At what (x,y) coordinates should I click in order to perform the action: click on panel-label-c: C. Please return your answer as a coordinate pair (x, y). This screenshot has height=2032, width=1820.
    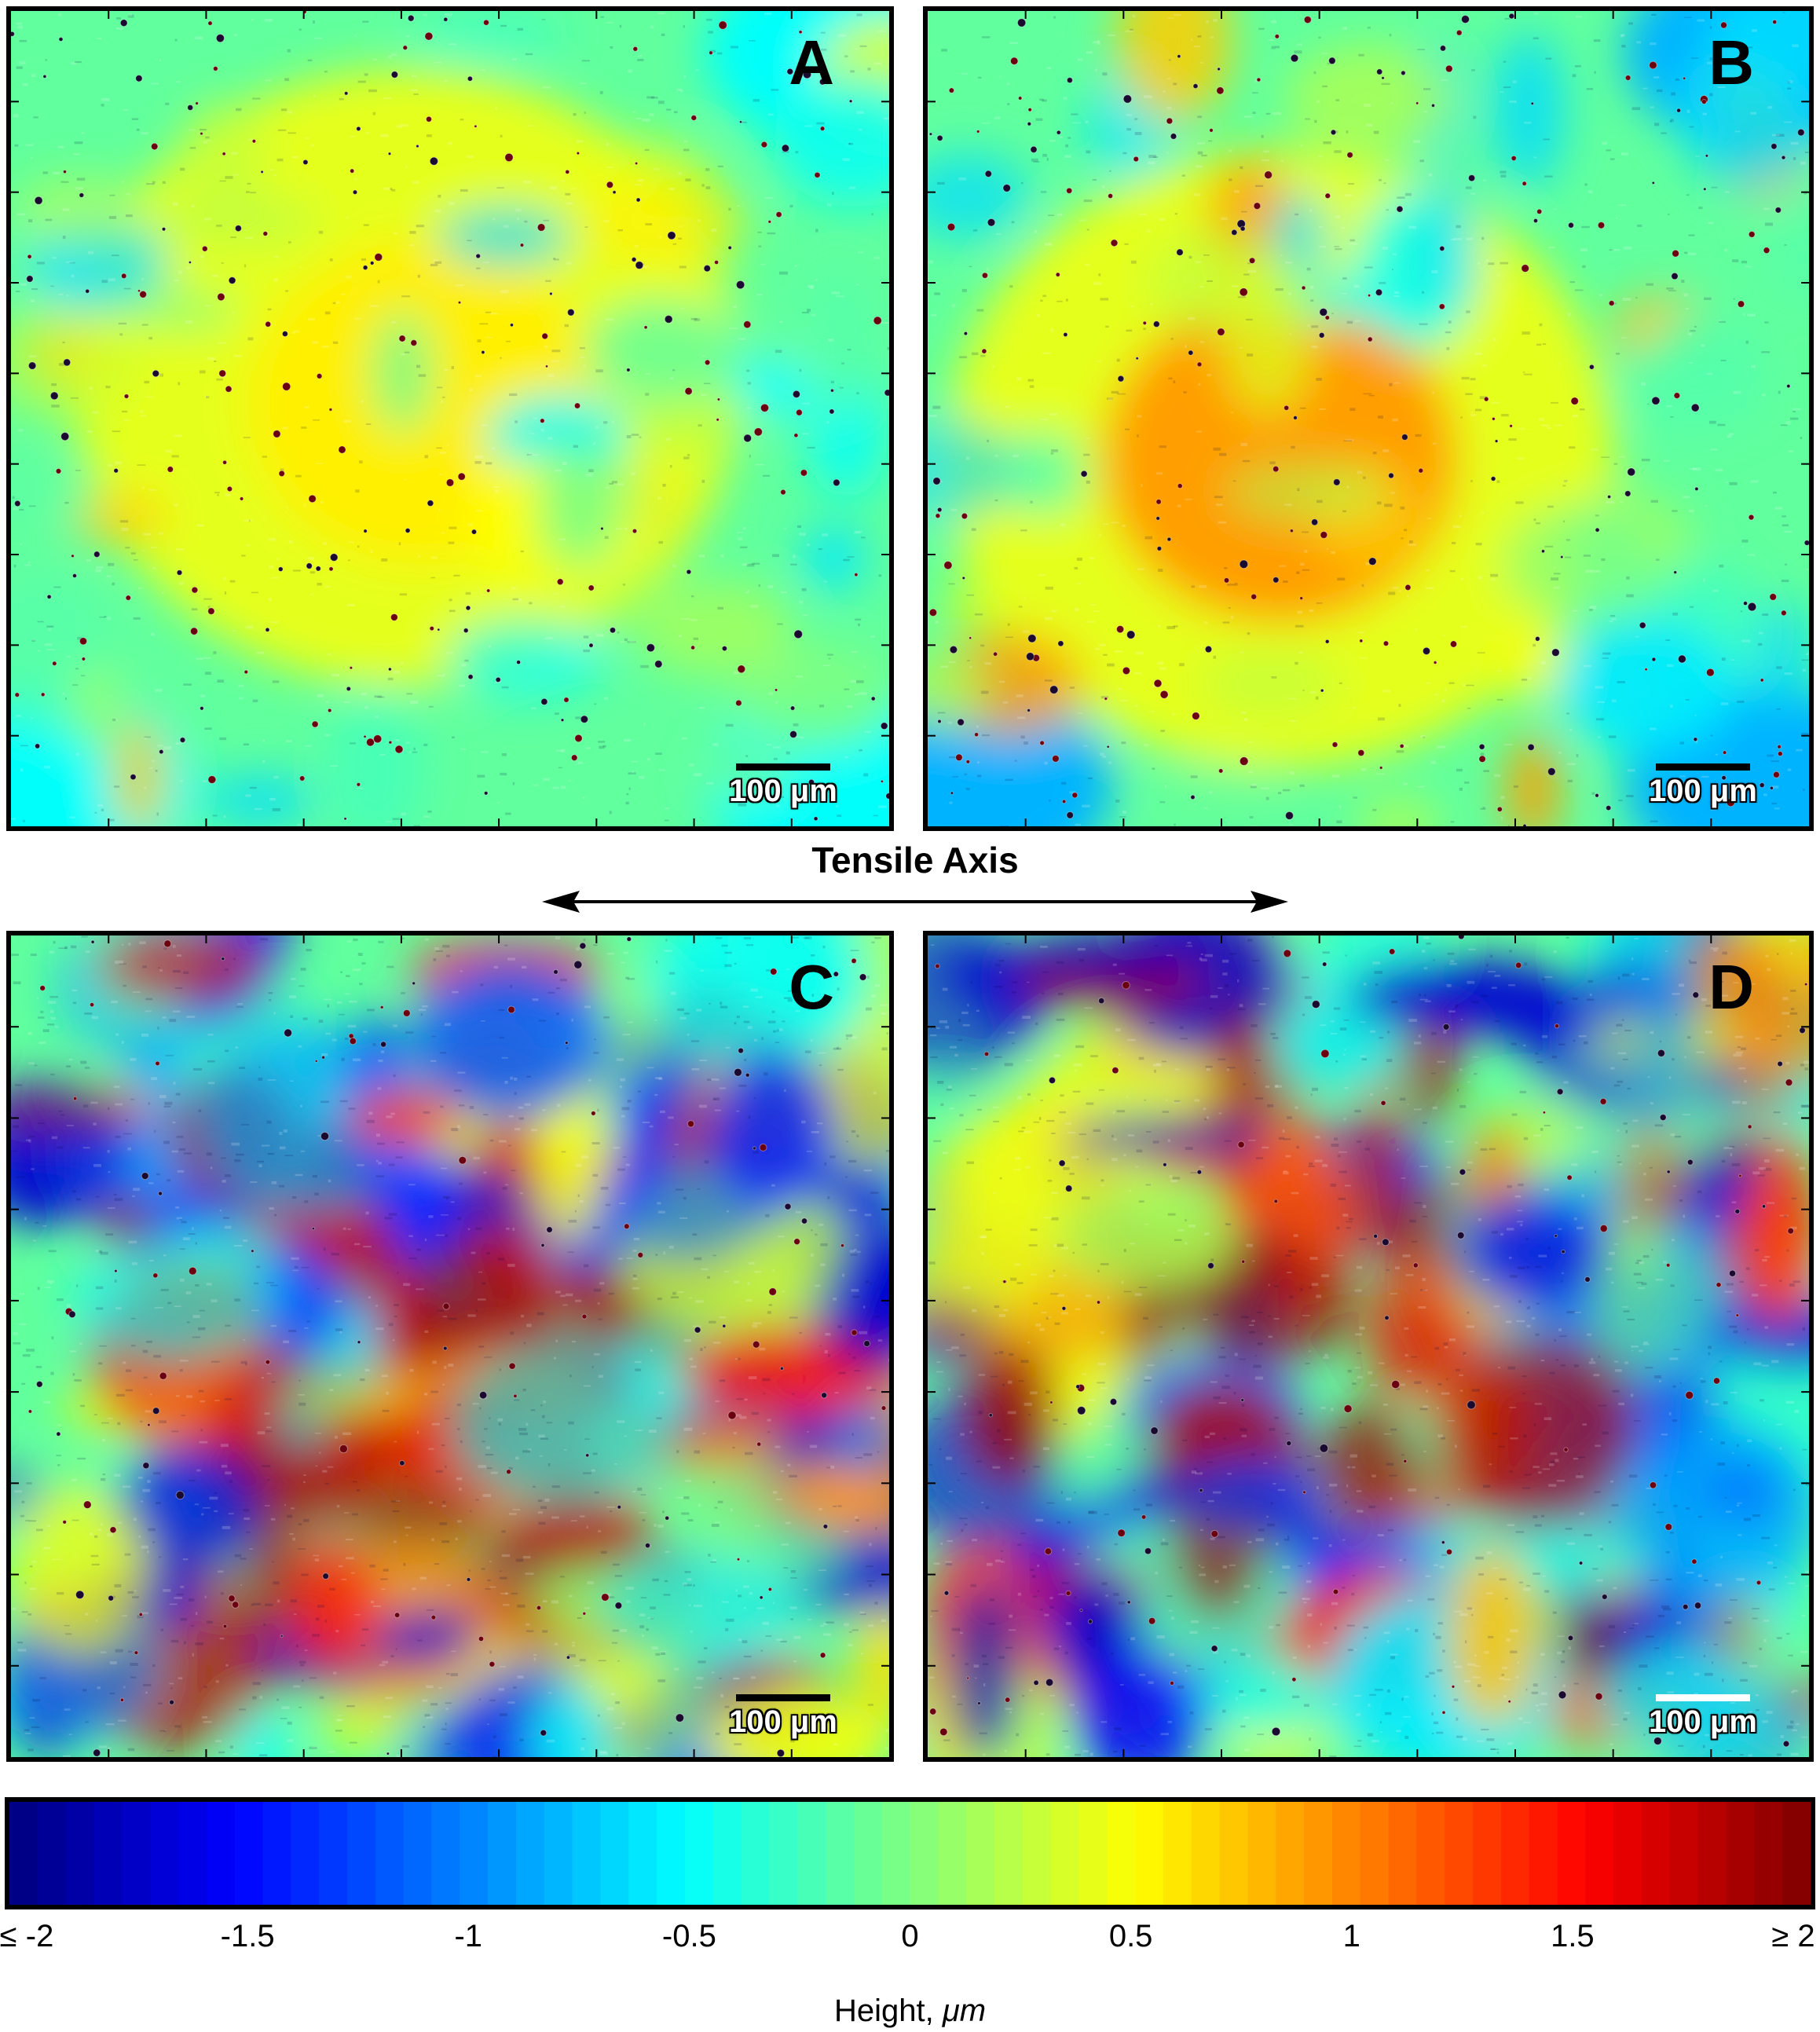
    Looking at the image, I should click on (811, 987).